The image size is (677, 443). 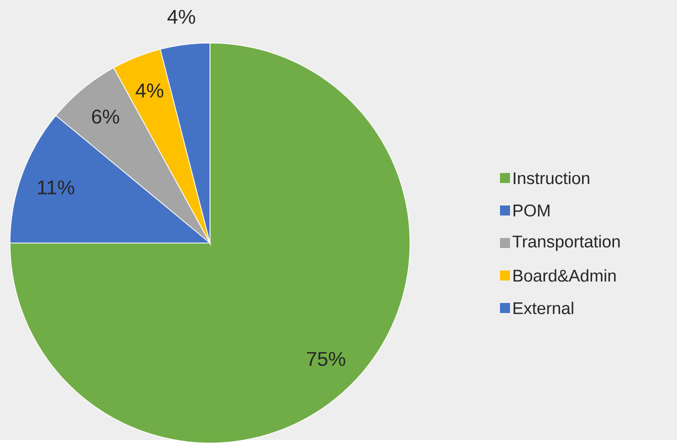 I want to click on data-label: 75%, so click(x=326, y=359).